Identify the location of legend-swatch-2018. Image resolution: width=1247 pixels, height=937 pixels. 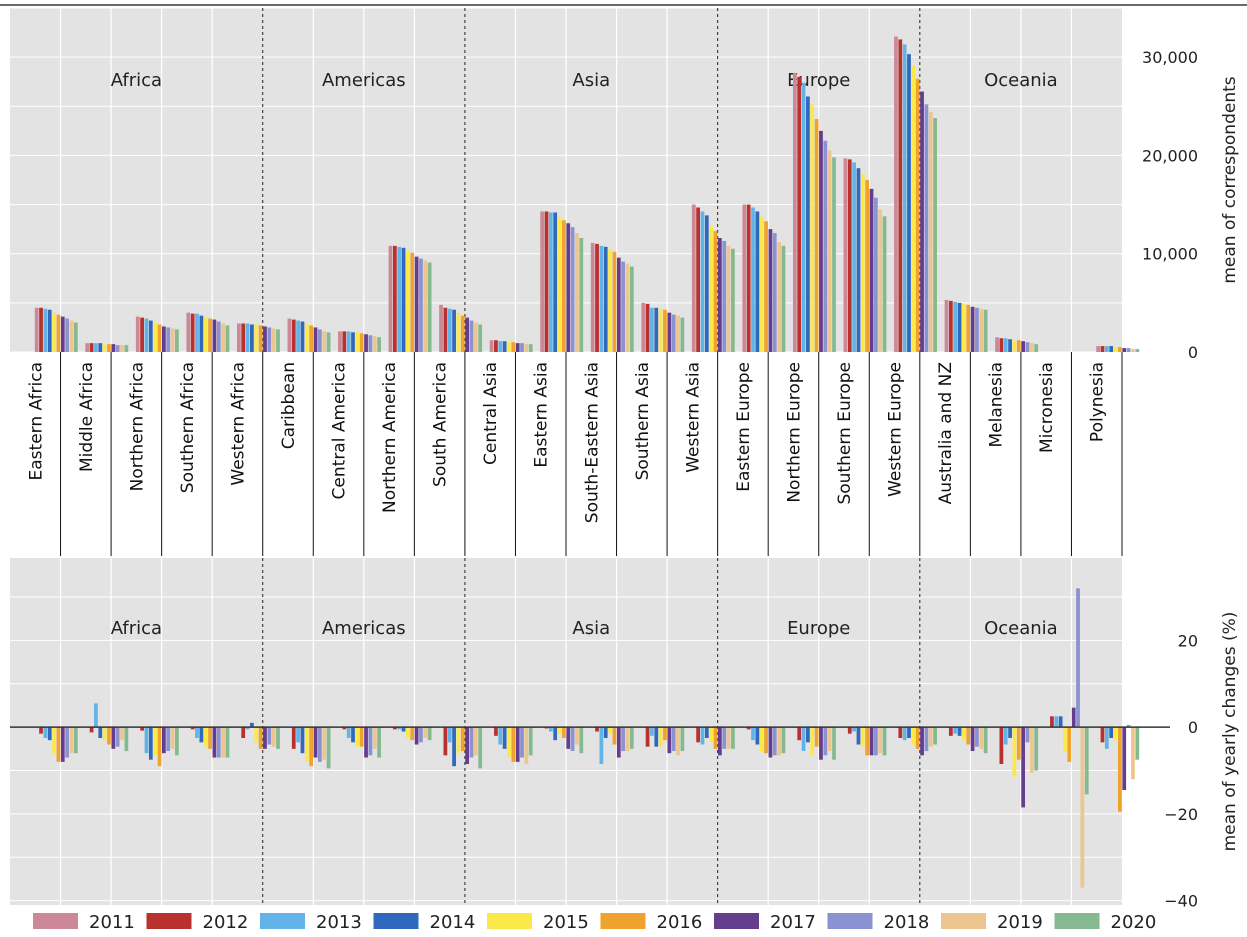
(850, 921).